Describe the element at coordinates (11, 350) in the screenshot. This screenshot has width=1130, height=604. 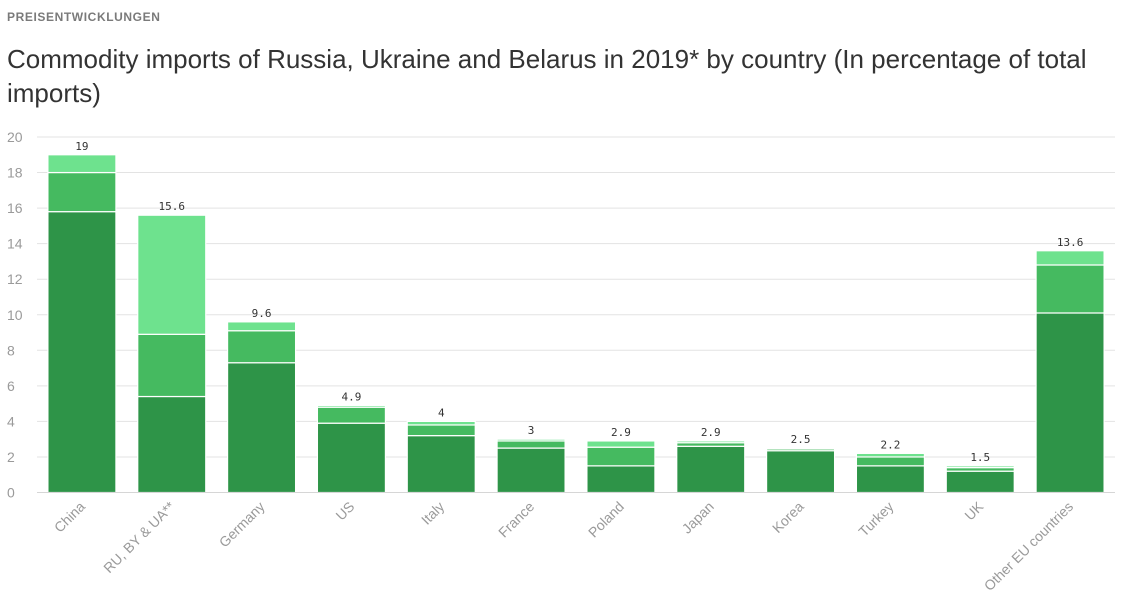
I see `y-tick-label: 8` at that location.